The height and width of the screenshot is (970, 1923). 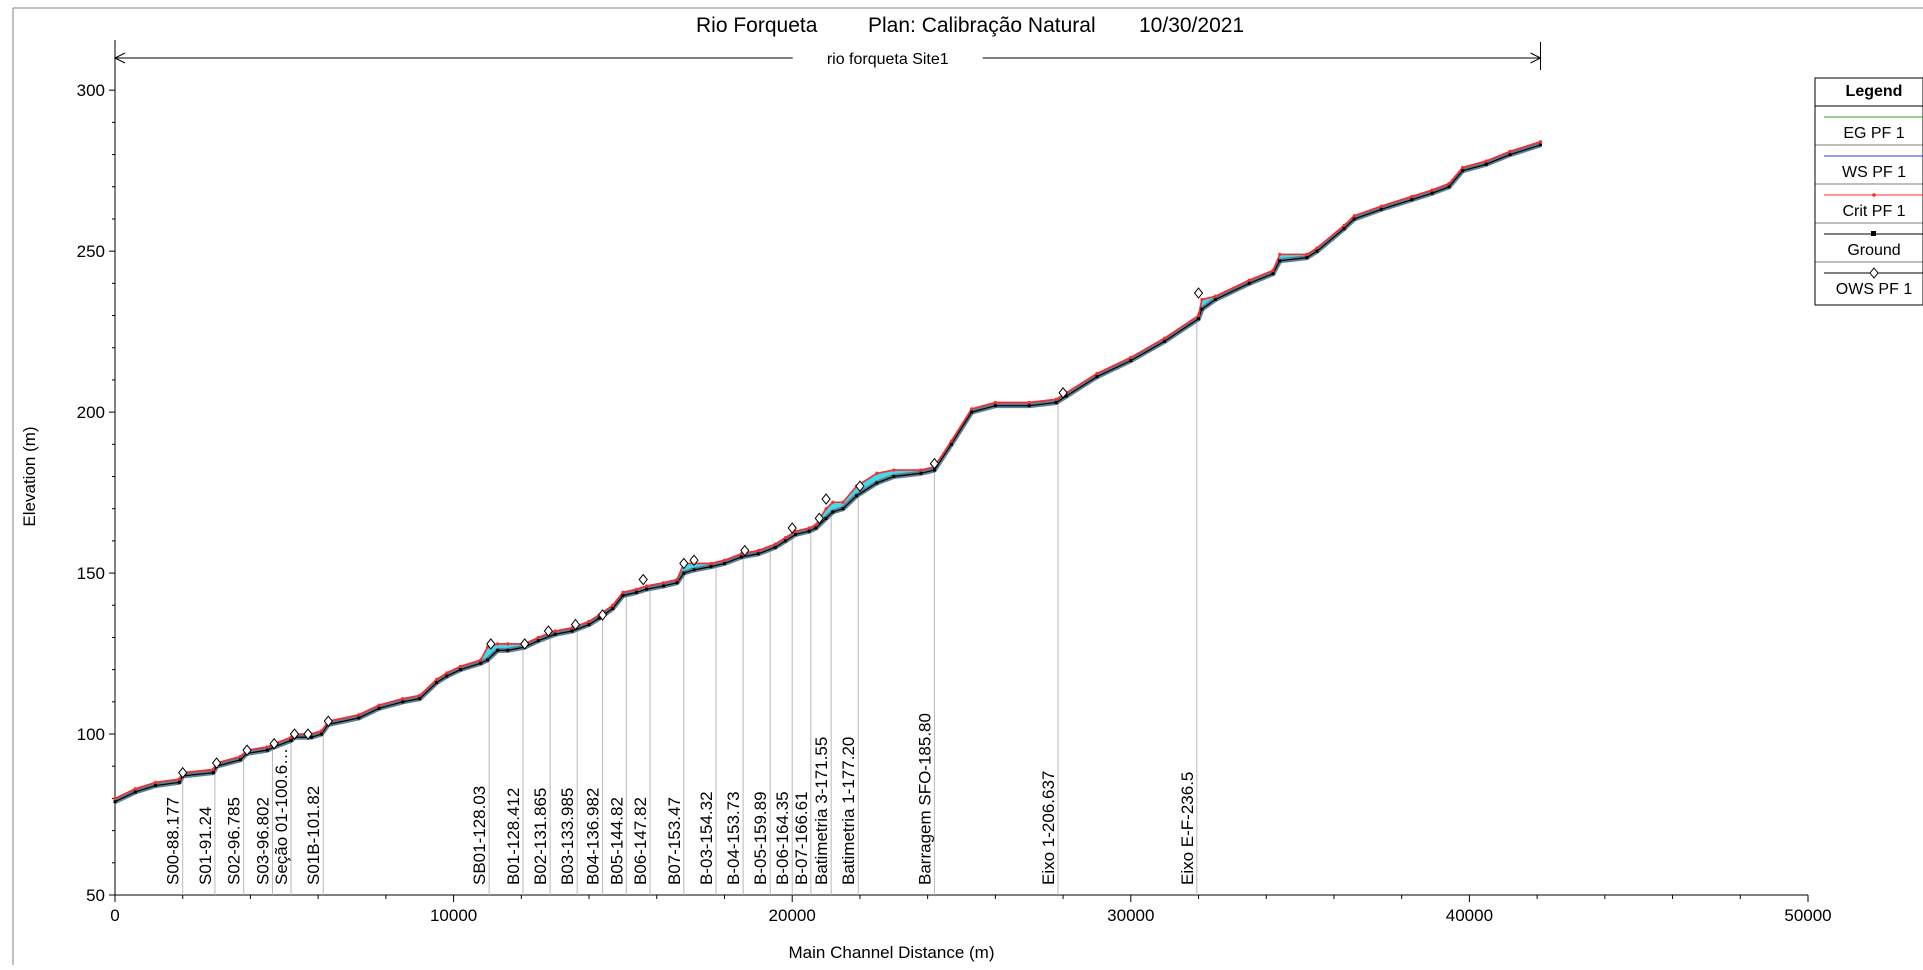 What do you see at coordinates (888, 59) in the screenshot?
I see `reach-label: rio forqueta Site1` at bounding box center [888, 59].